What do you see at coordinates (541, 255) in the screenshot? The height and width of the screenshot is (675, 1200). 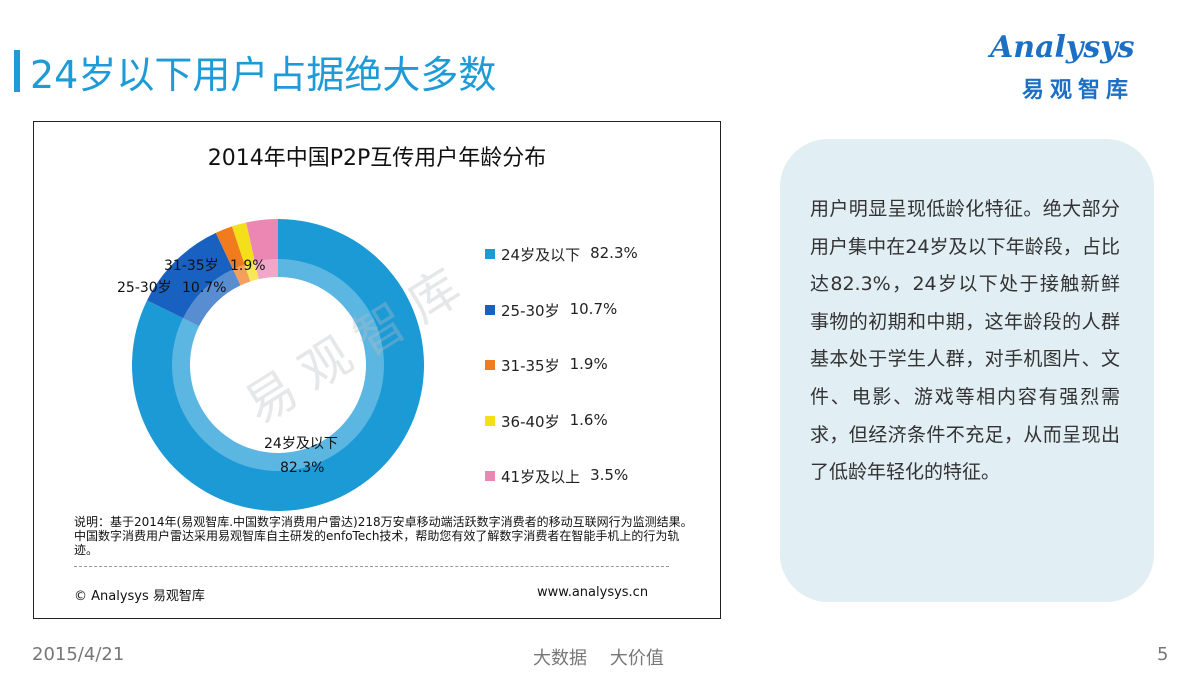 I see `legend-label: 24岁及以下` at bounding box center [541, 255].